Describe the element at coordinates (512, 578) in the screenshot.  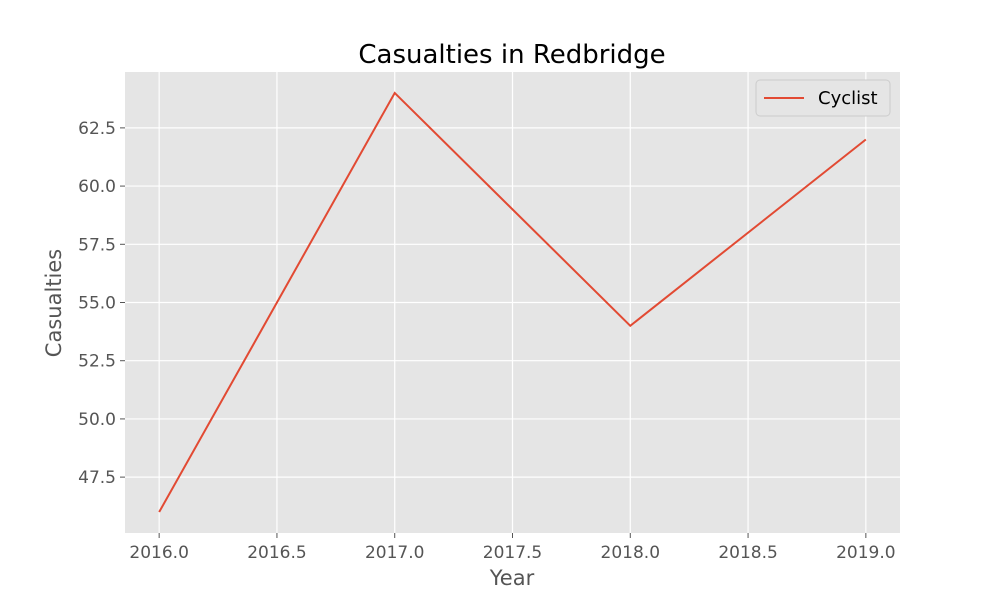
I see `x-axis-label: Year` at that location.